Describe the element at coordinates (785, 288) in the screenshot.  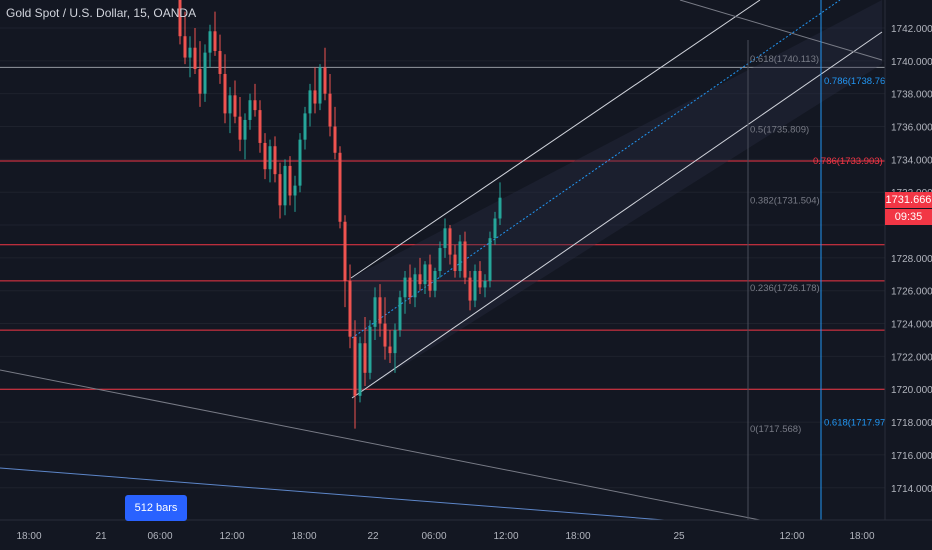
I see `fib-level-label: 0.236(1726.178)` at that location.